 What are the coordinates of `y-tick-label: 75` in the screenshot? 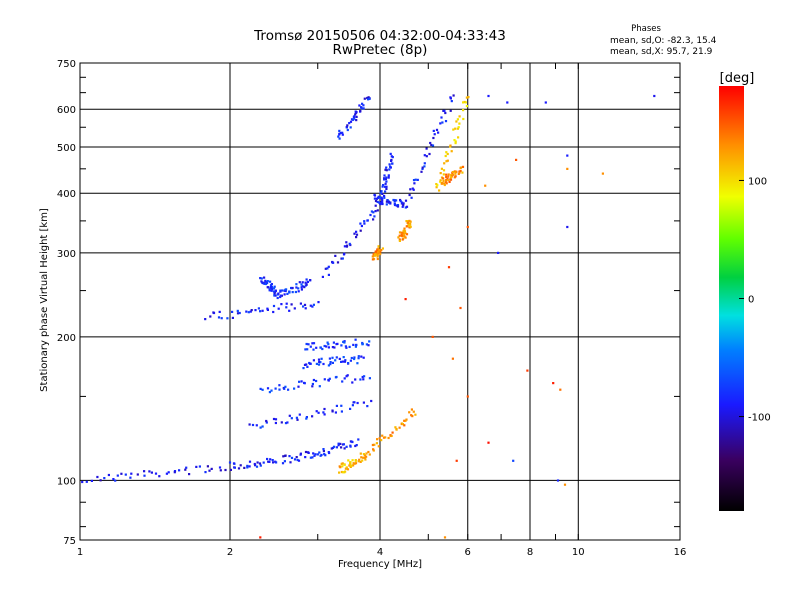 It's located at (69, 541).